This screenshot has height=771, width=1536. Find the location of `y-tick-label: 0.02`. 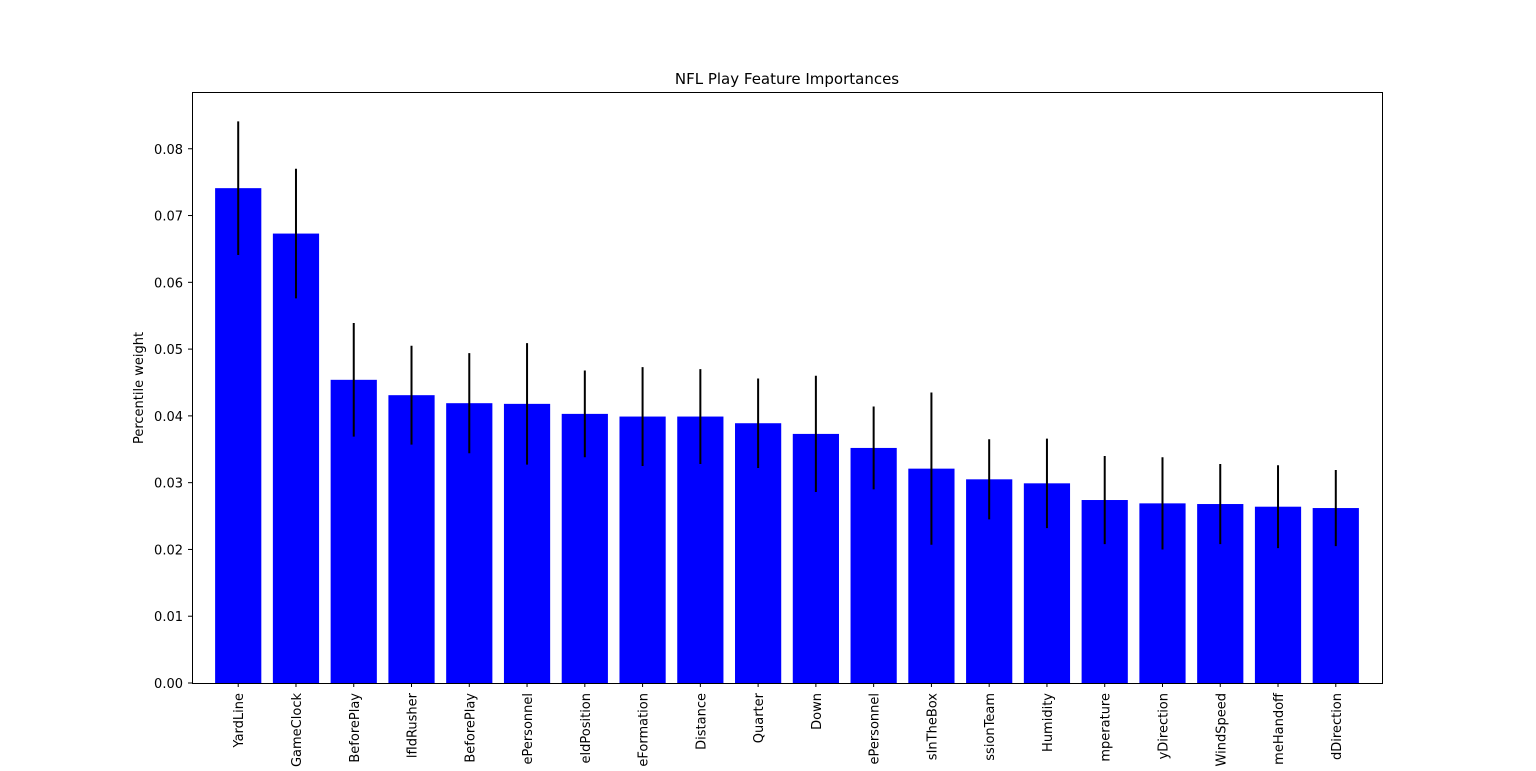

y-tick-label: 0.02 is located at coordinates (168, 550).